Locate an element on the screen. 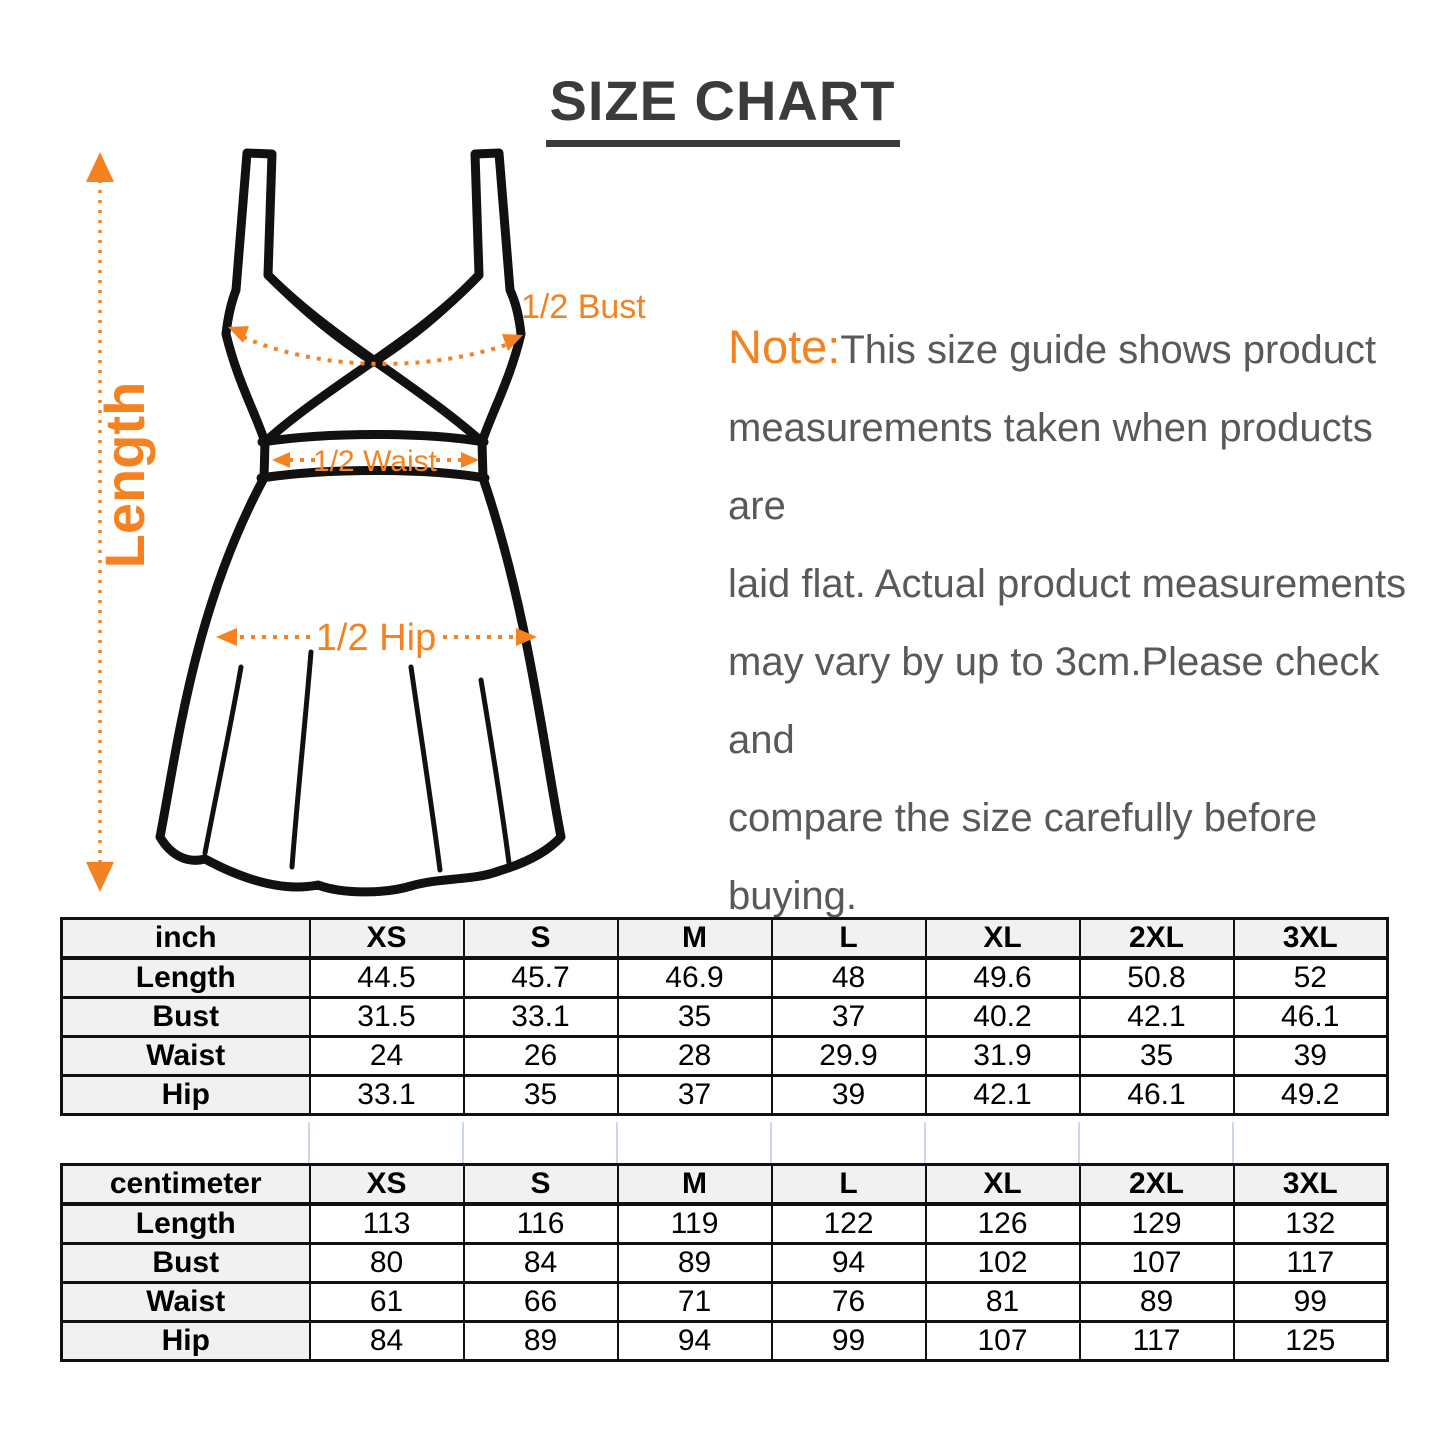 This screenshot has width=1445, height=1445. bust-dashed-line is located at coordinates (378, 350).